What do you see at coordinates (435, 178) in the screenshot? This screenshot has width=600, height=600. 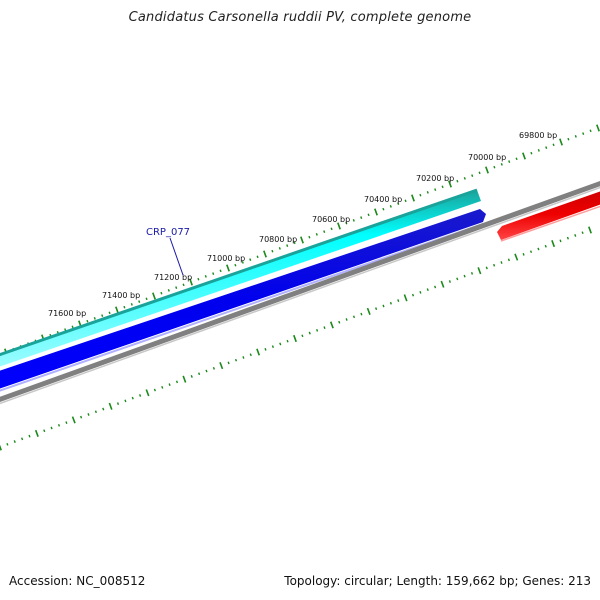 I see `tick-label: 70200 bp` at bounding box center [435, 178].